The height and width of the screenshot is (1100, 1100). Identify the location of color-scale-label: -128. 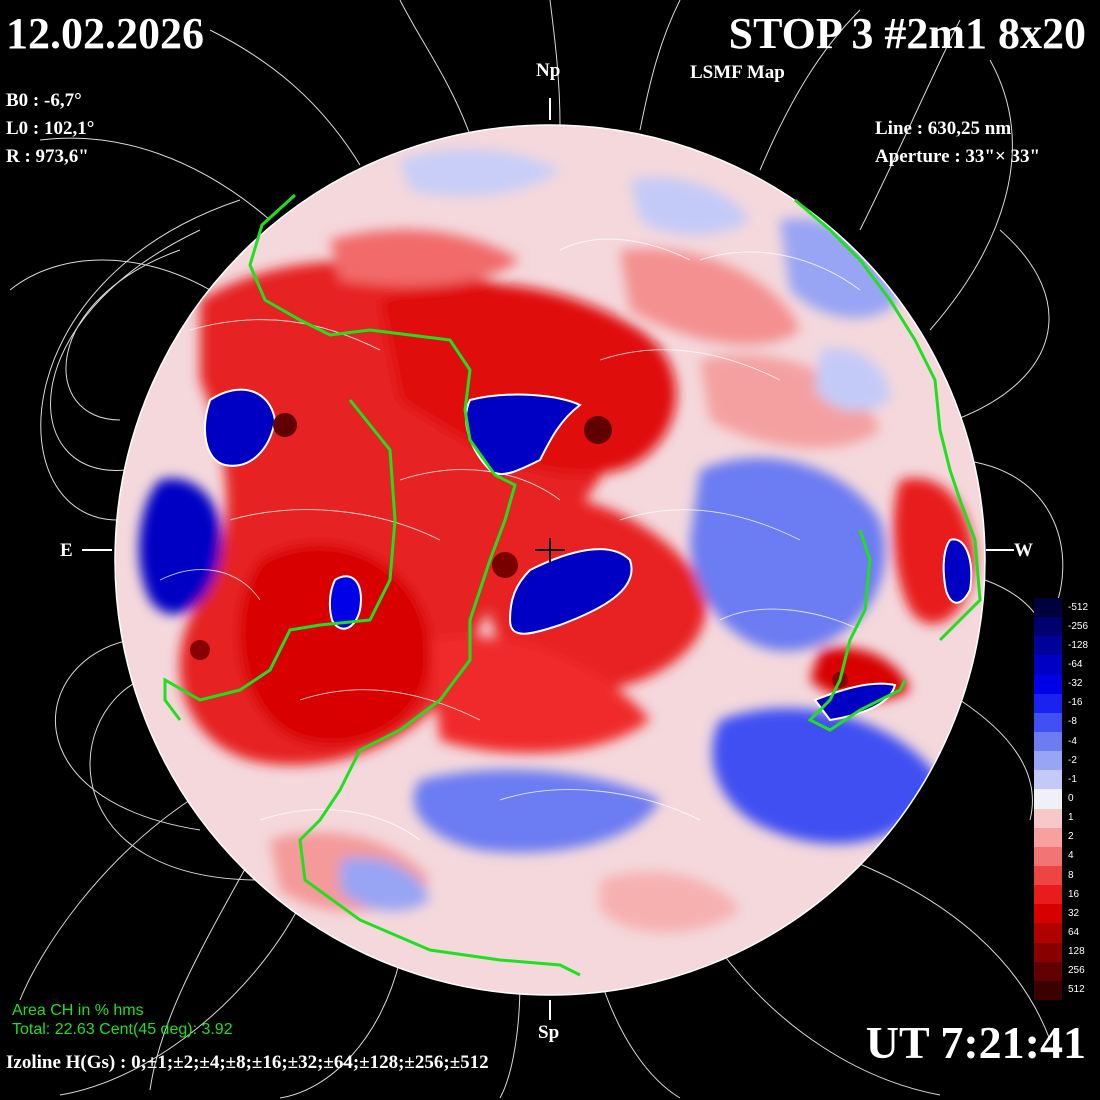
(1078, 645).